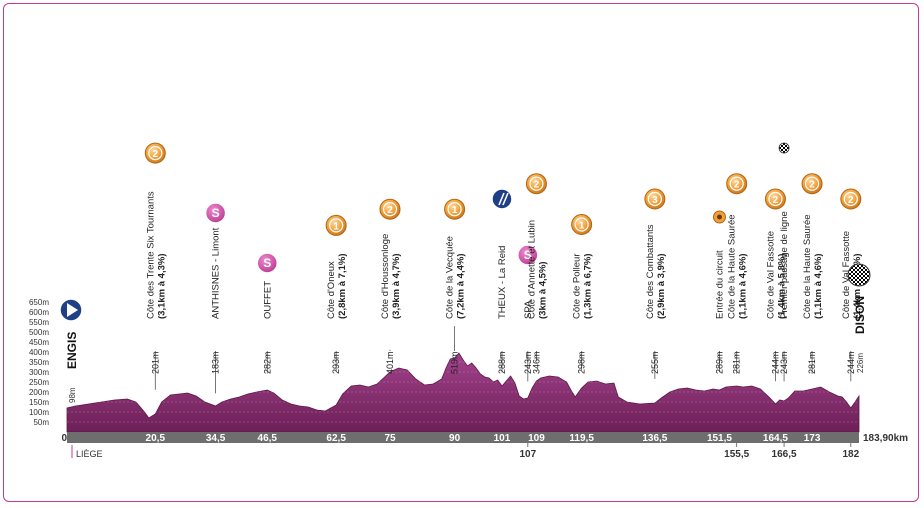 The image size is (924, 508). I want to click on finish-flag-icon, so click(859, 275).